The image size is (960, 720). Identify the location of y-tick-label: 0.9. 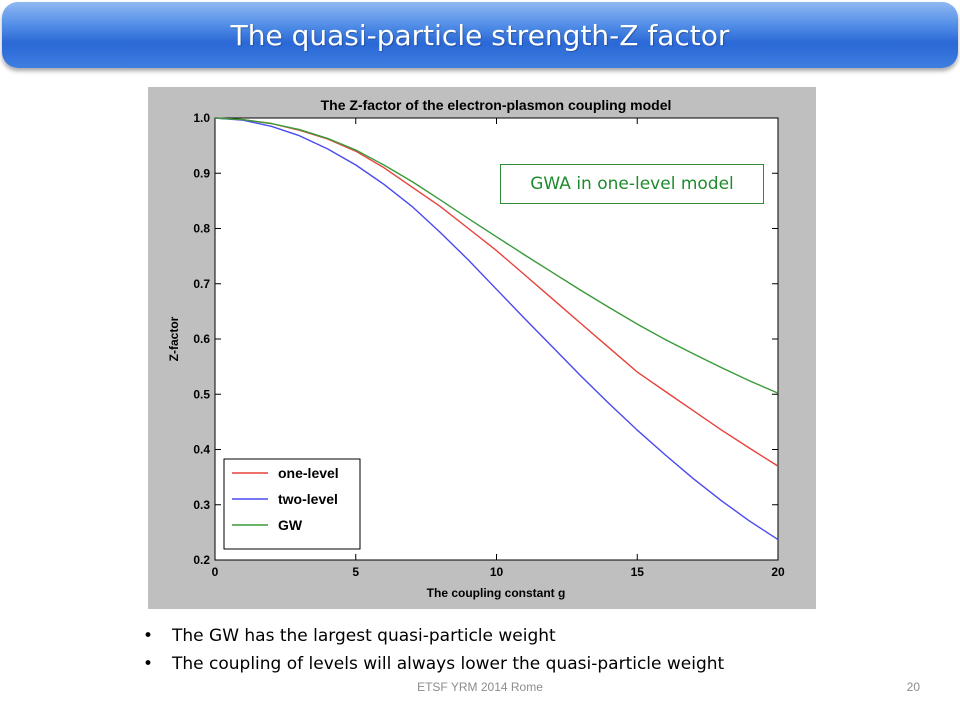
(201, 173).